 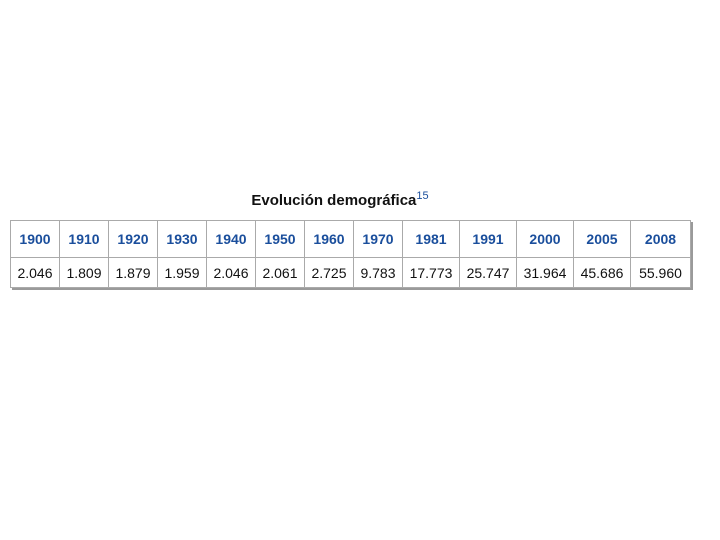 I want to click on data-cell: 31.964, so click(x=545, y=272).